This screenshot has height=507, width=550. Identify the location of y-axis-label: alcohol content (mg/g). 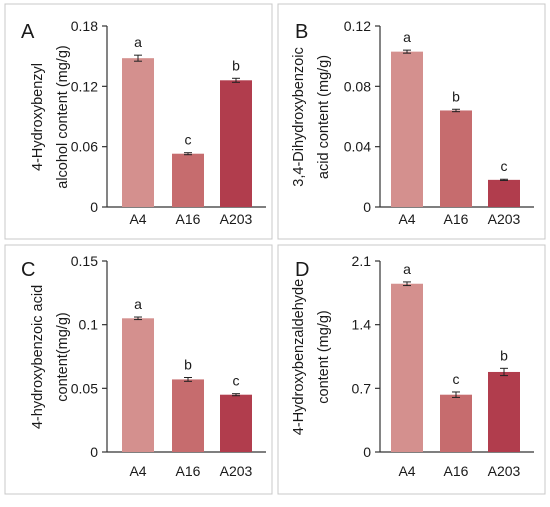
(63, 116).